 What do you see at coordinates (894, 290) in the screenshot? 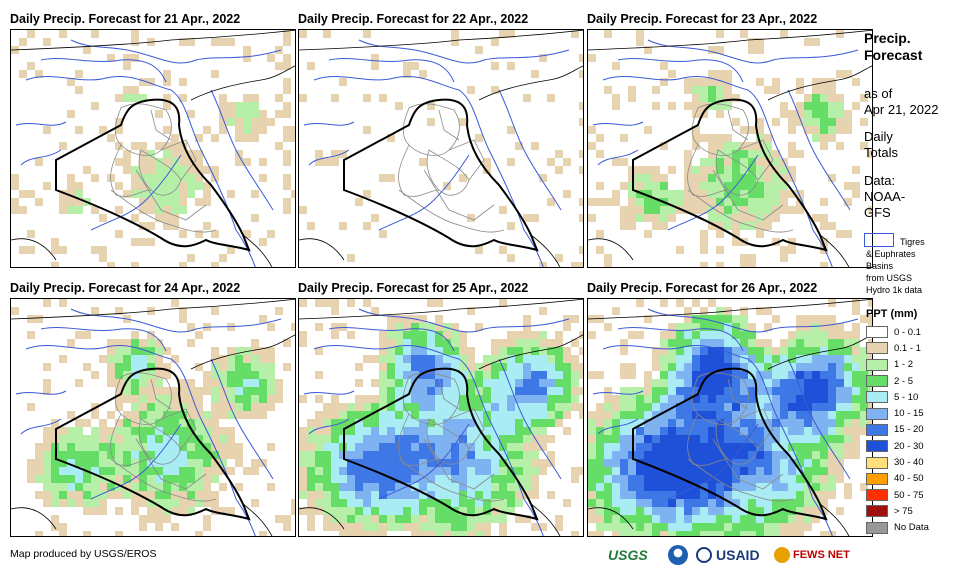
I see `basin-line5: Hydro 1k data` at bounding box center [894, 290].